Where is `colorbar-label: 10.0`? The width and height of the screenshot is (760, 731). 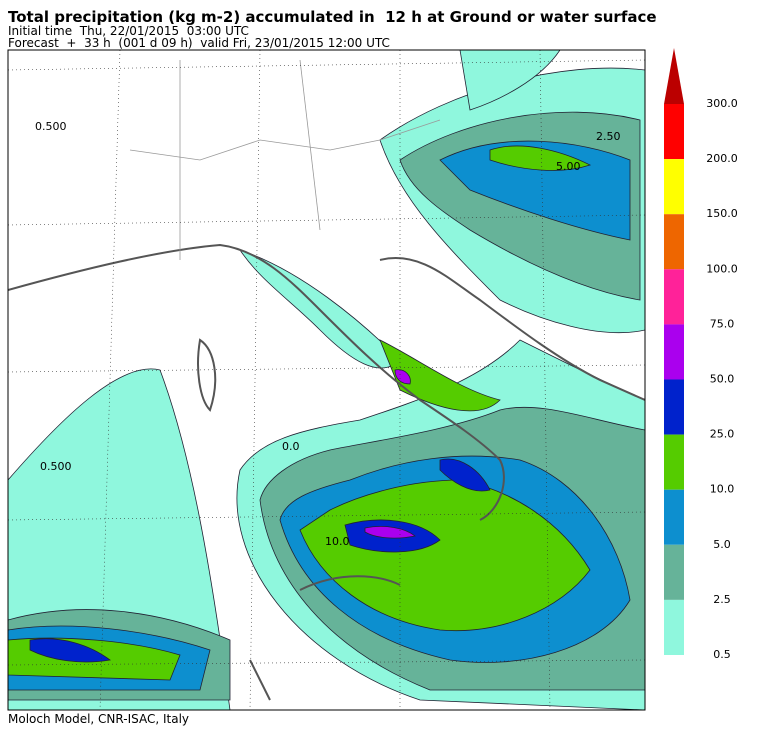
colorbar-label: 10.0 is located at coordinates (722, 489).